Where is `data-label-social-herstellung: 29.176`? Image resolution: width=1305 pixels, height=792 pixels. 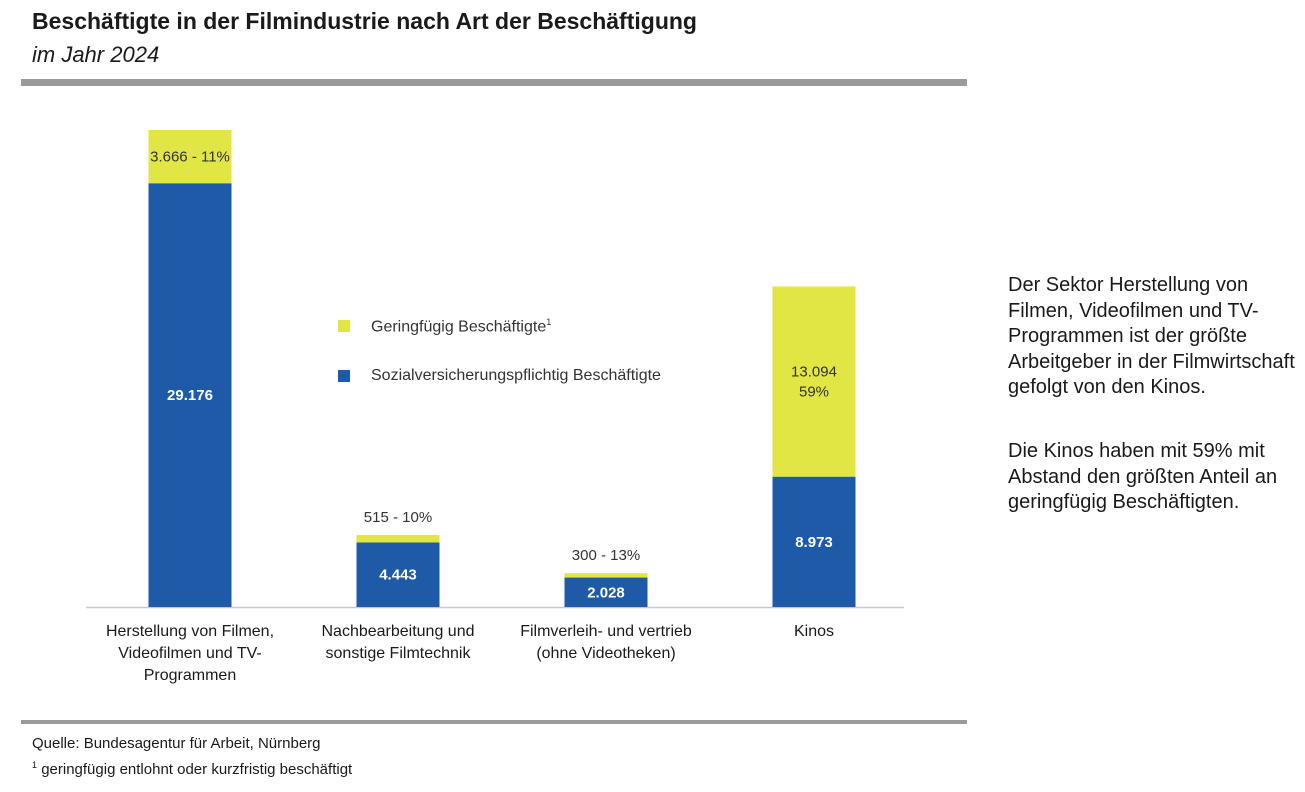
data-label-social-herstellung: 29.176 is located at coordinates (190, 395).